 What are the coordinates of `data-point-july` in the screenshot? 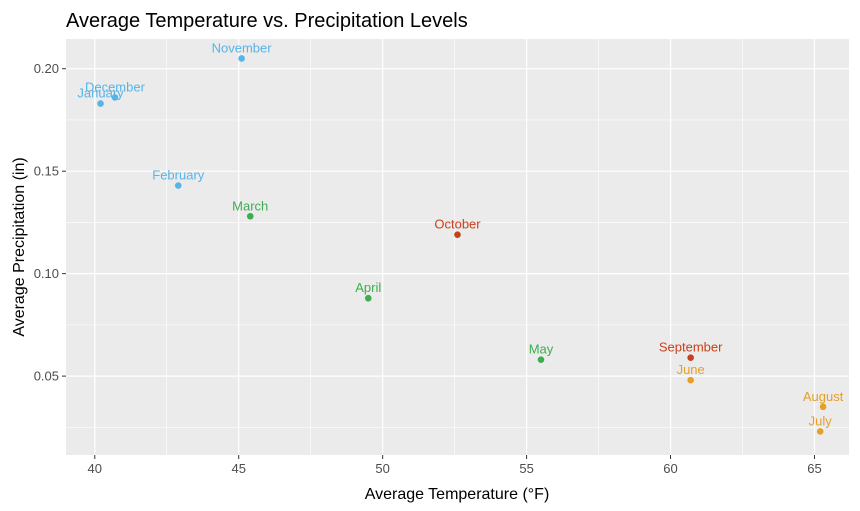 It's located at (820, 431).